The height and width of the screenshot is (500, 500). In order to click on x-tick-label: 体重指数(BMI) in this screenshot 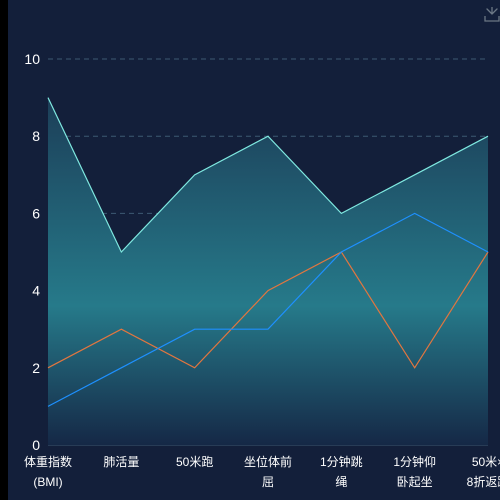, I will do `click(48, 471)`.